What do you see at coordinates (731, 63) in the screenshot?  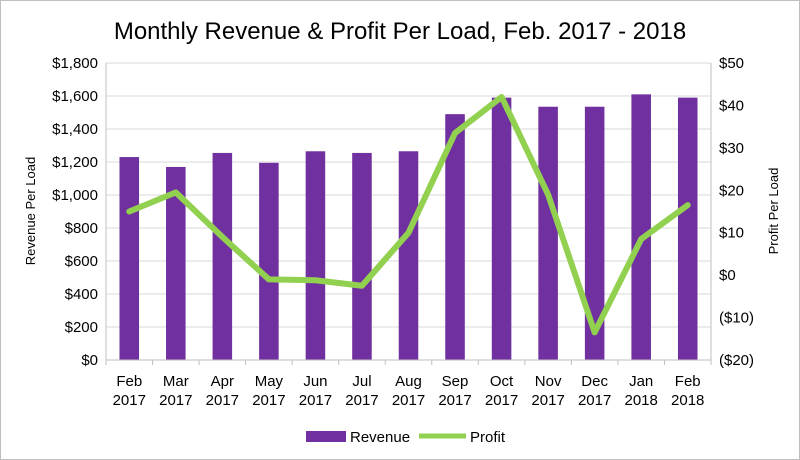 I see `right-tick-label: $50` at bounding box center [731, 63].